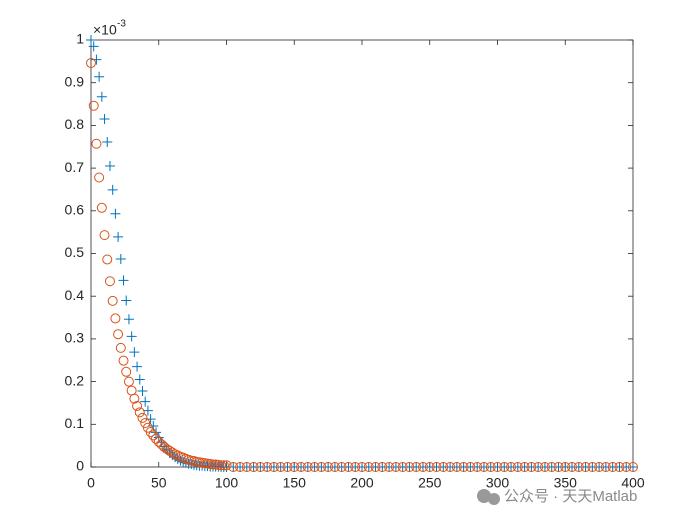  Describe the element at coordinates (362, 483) in the screenshot. I see `x-tick-label: 200` at that location.